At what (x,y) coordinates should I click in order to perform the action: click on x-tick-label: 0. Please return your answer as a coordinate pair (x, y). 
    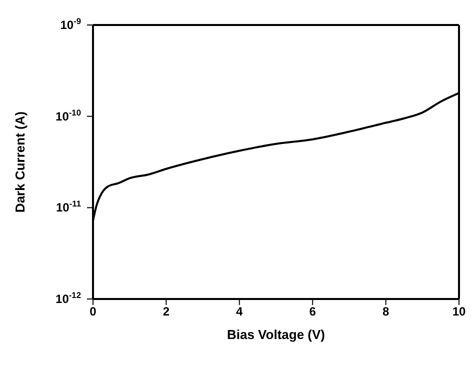
    Looking at the image, I should click on (93, 311).